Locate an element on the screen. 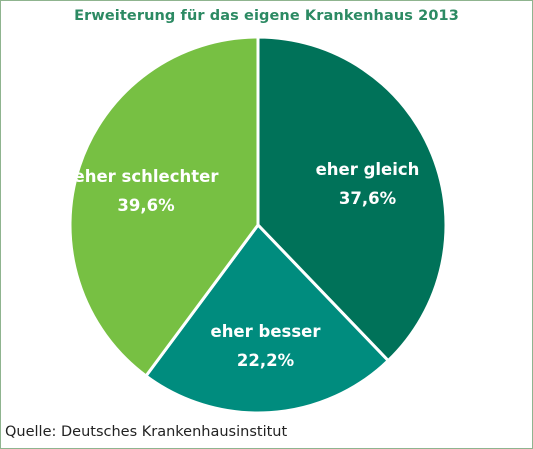 This screenshot has height=449, width=533. slice-label-3: eher schlechter is located at coordinates (147, 176).